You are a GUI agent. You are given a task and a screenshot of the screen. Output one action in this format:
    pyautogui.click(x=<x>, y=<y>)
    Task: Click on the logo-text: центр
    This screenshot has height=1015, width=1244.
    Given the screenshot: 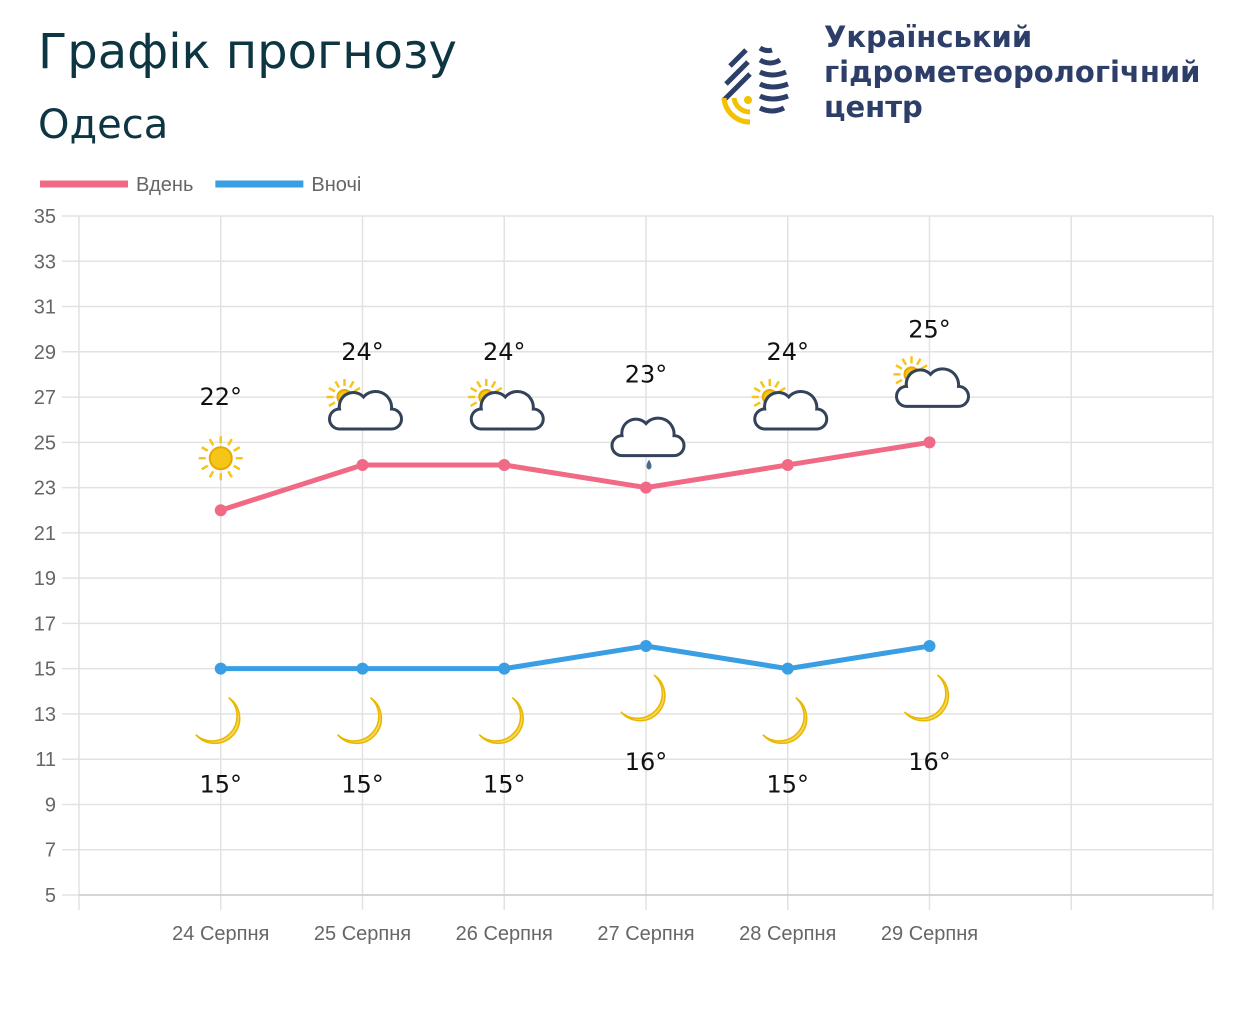 What is the action you would take?
    pyautogui.click(x=873, y=107)
    